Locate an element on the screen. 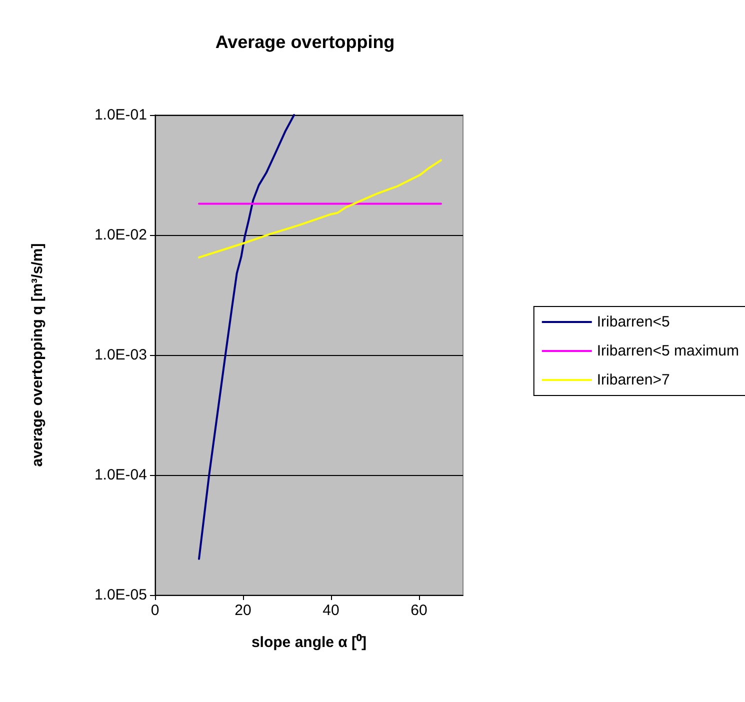 This screenshot has height=702, width=745. x-tick-label: 60 is located at coordinates (419, 610).